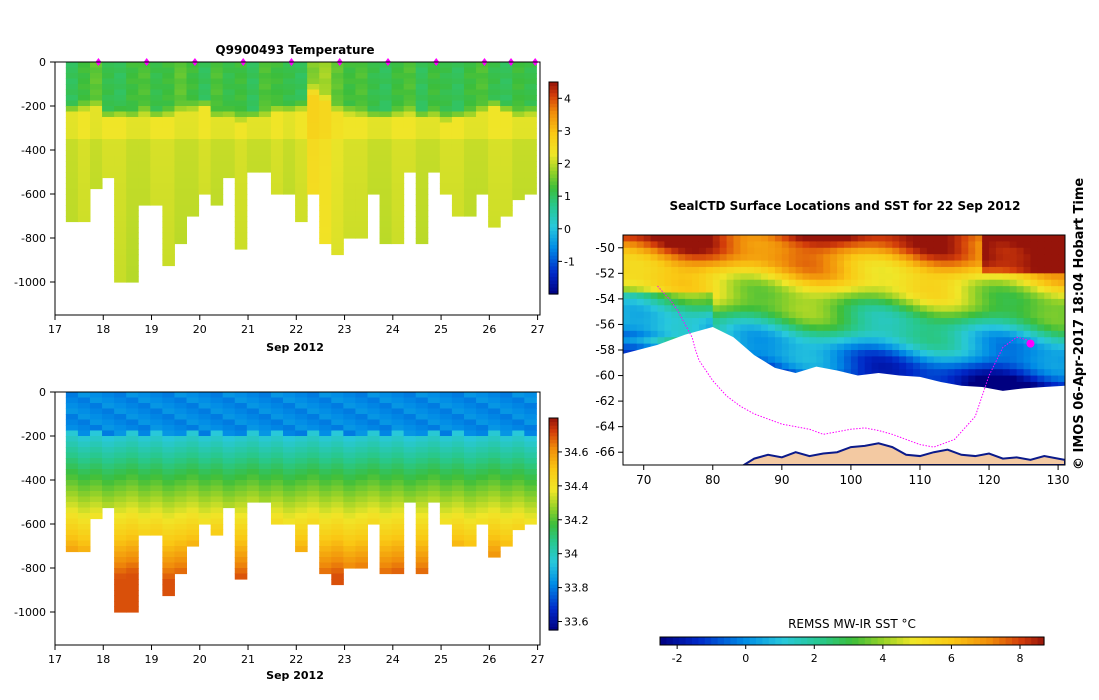 This screenshot has height=700, width=1099. Describe the element at coordinates (34, 502) in the screenshot. I see `salinity-y-axis: 0-200-400-600-800-1000` at that location.